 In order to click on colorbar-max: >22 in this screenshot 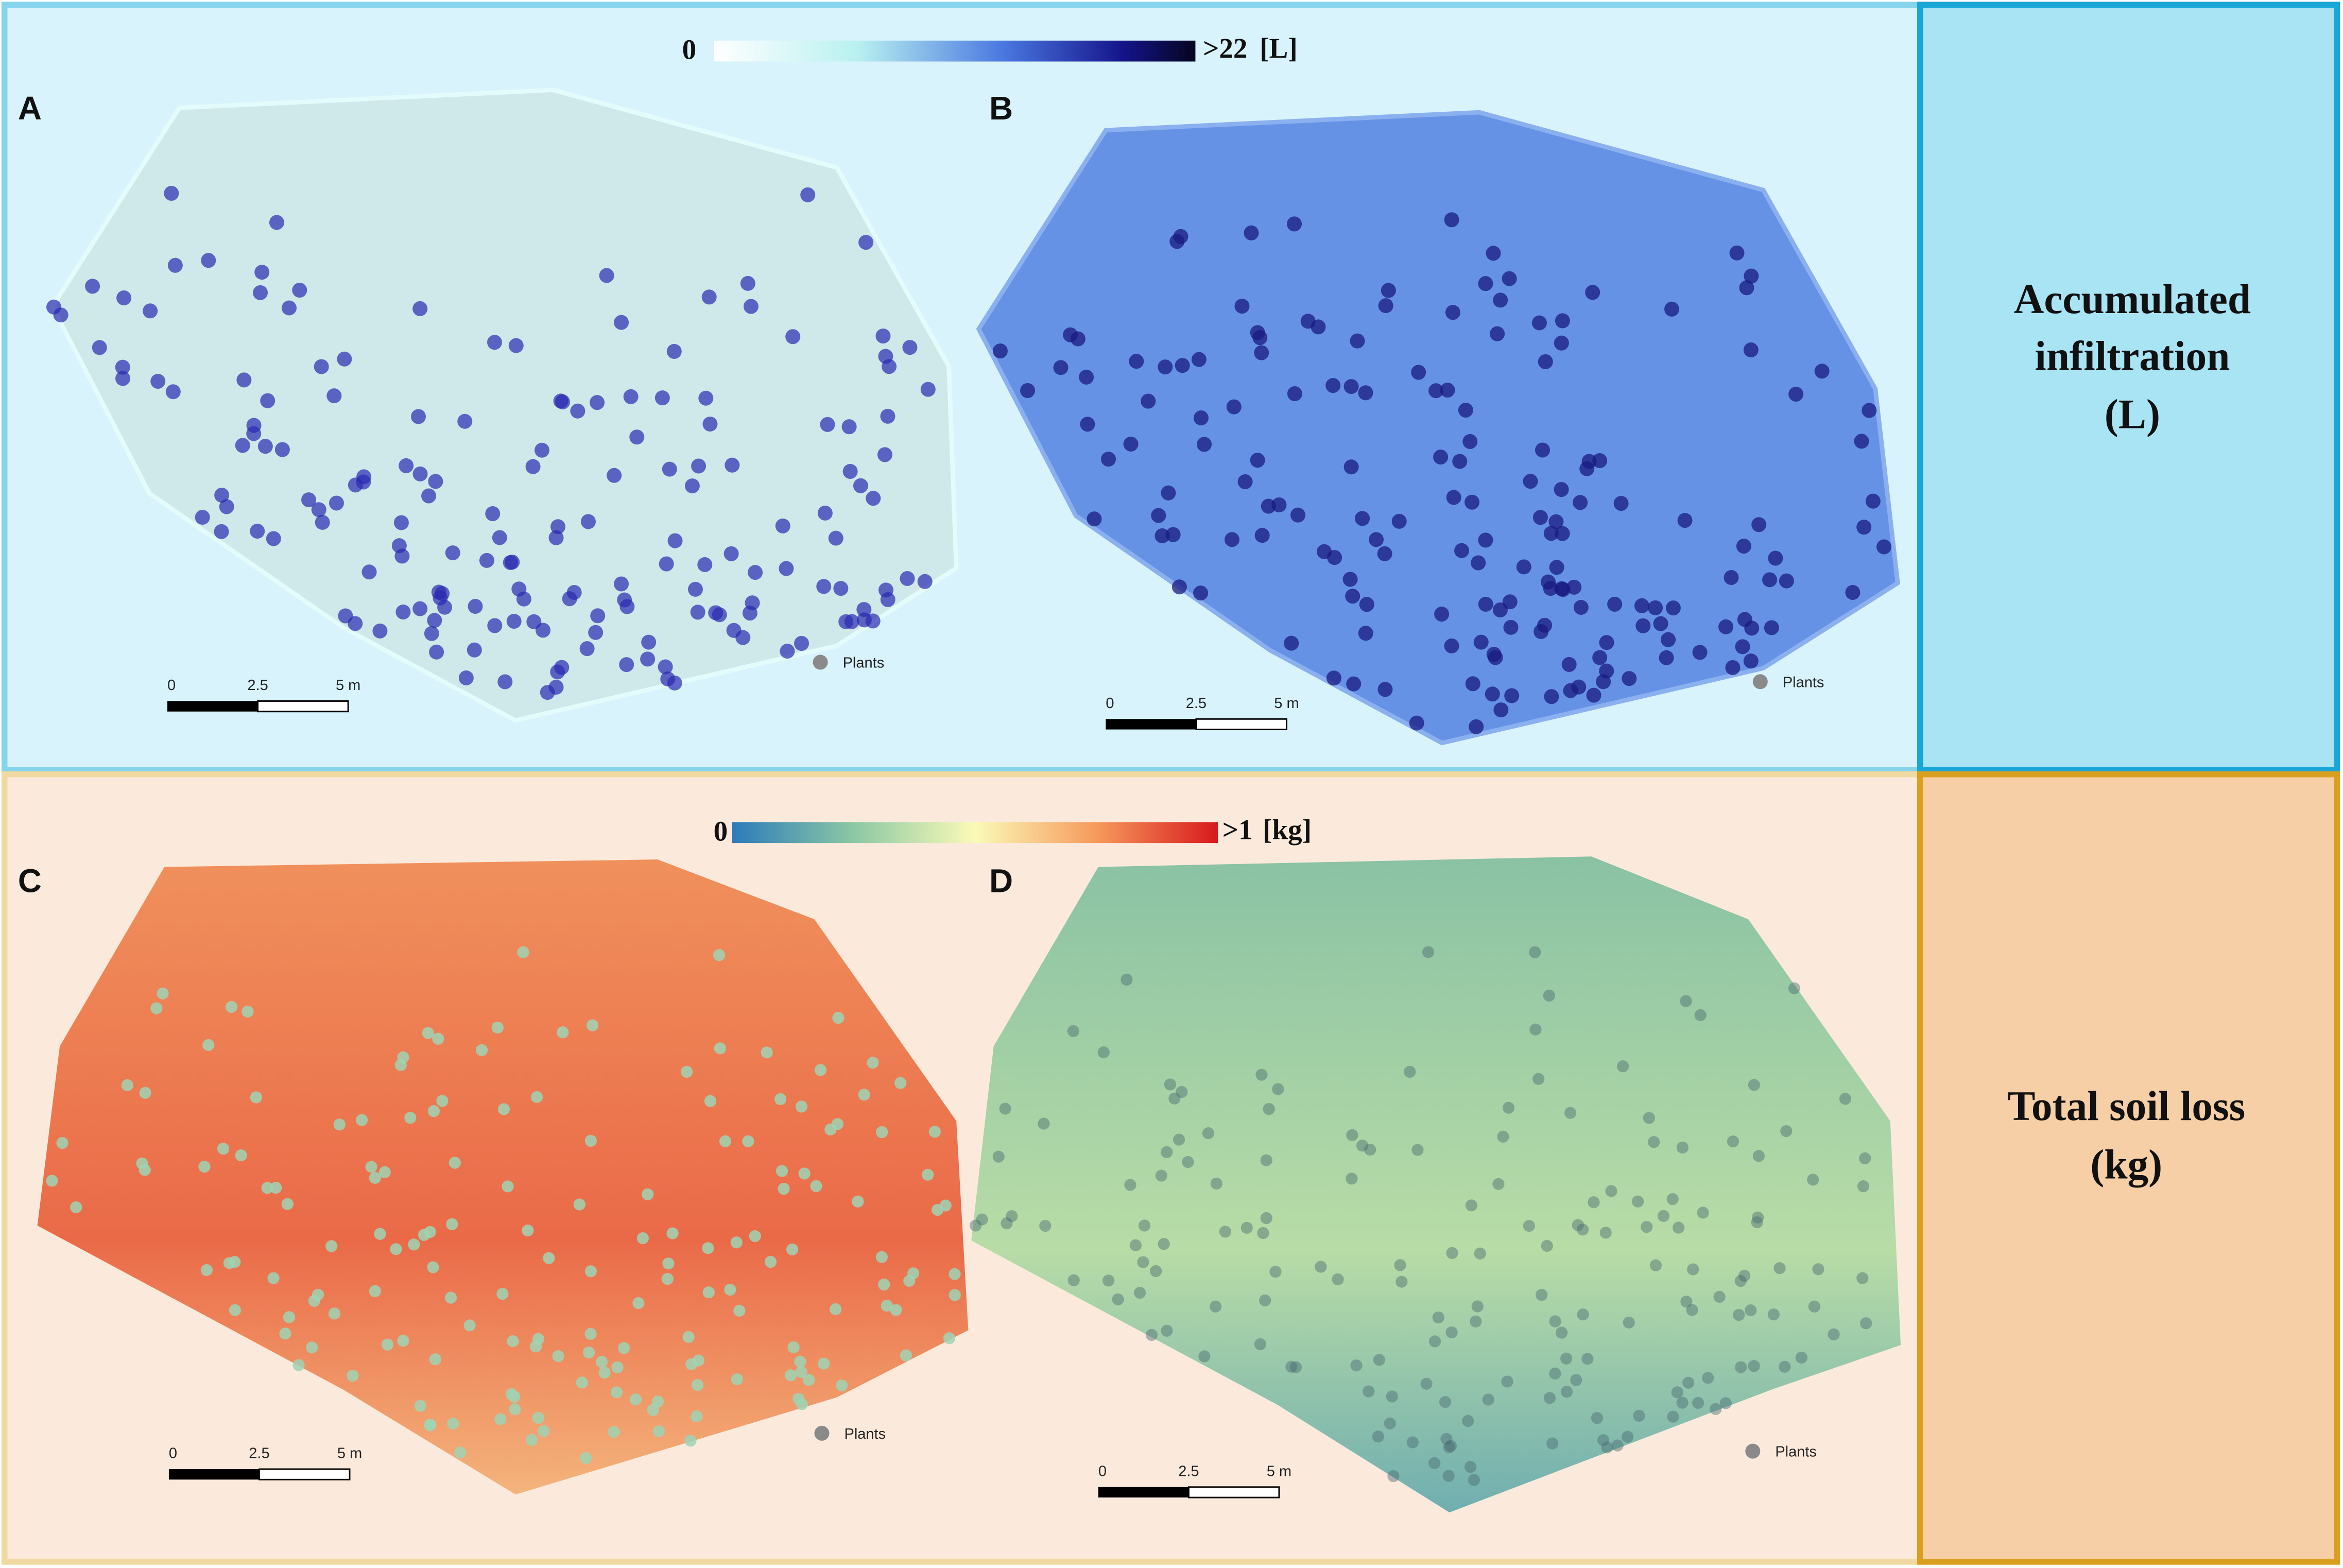, I will do `click(1225, 48)`.